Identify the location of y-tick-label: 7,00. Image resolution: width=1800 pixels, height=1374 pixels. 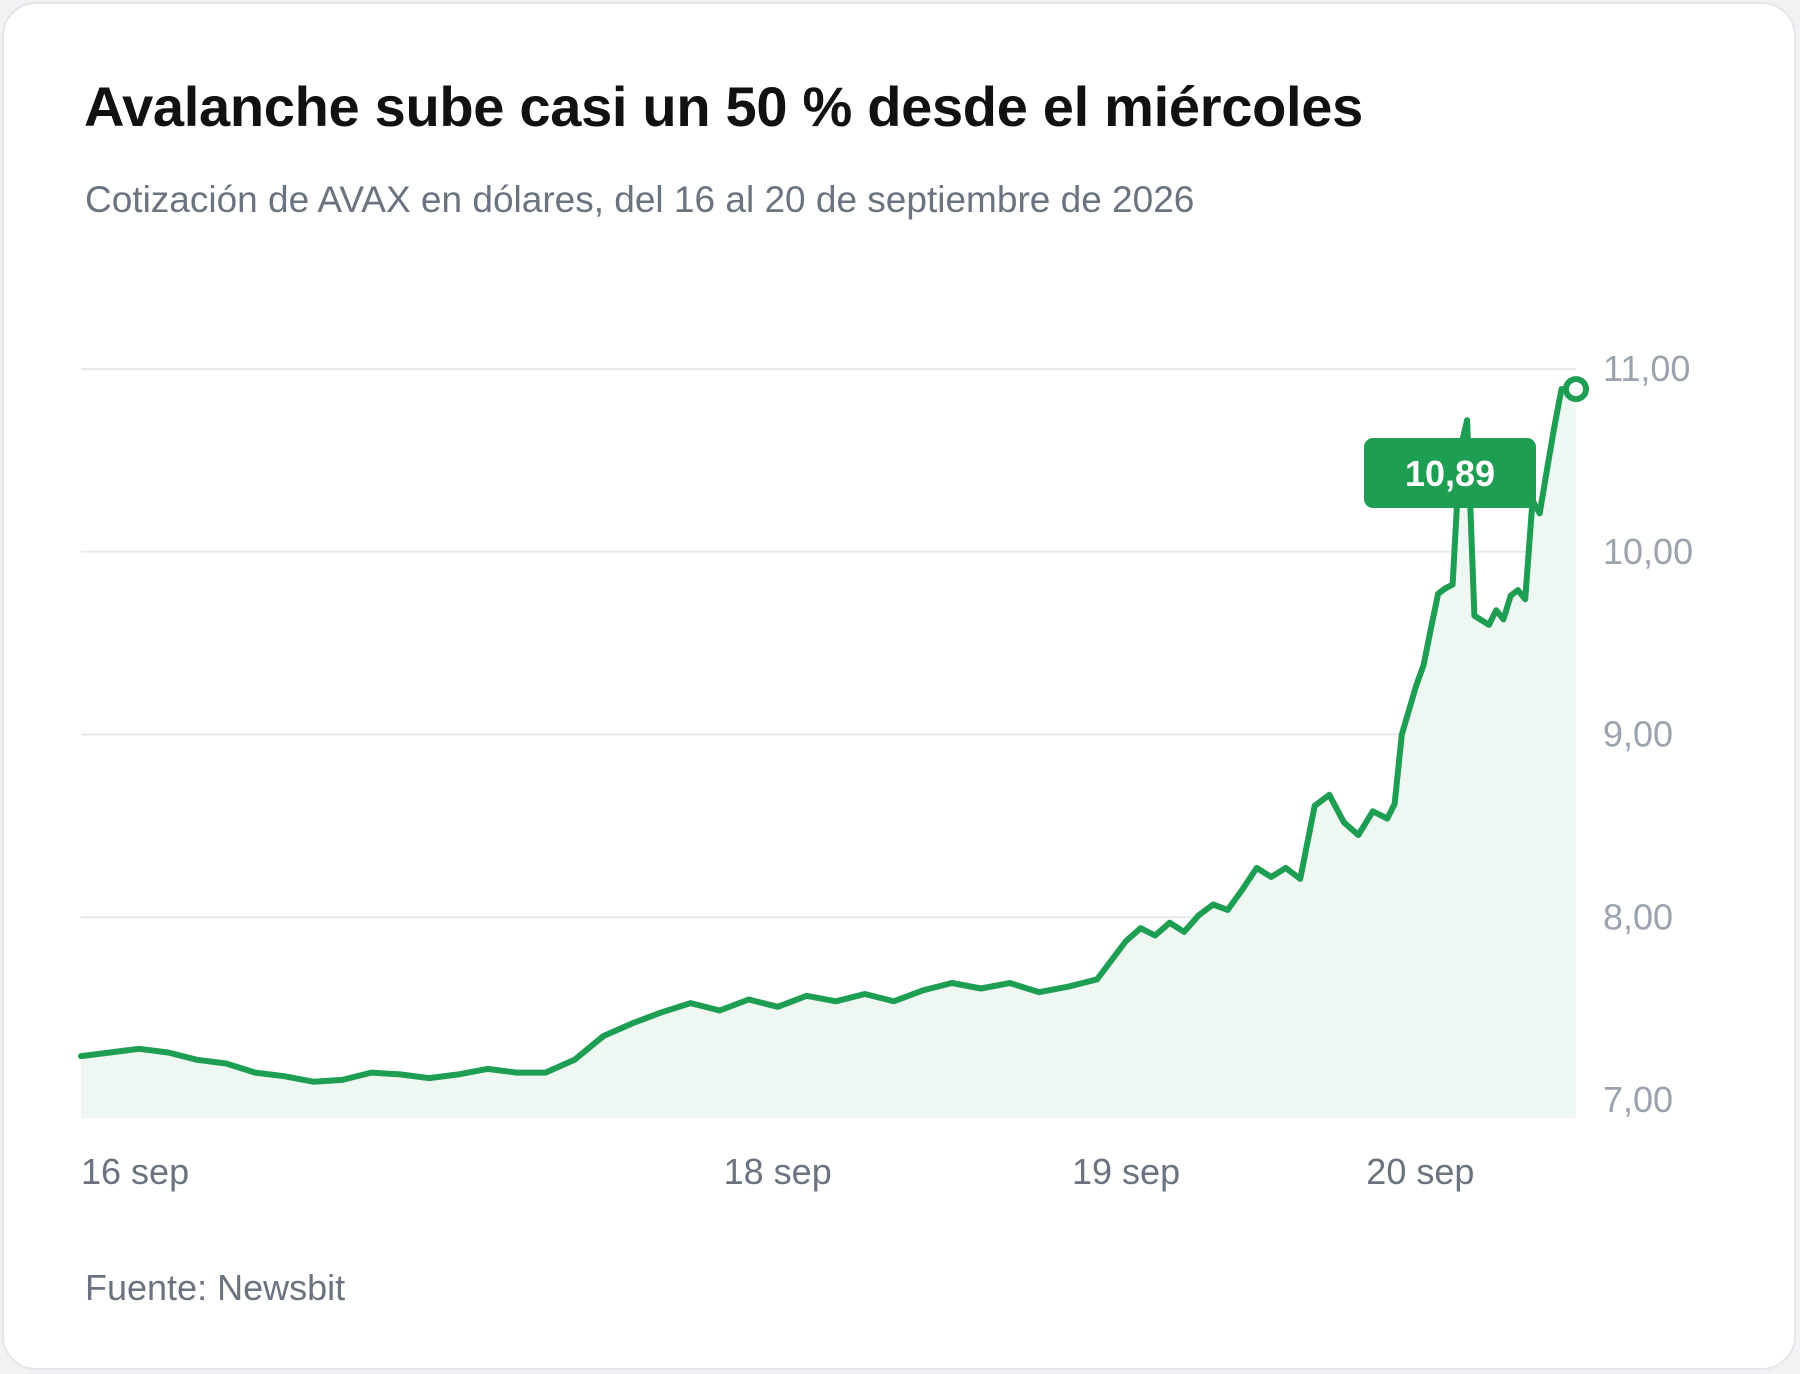
(1638, 1099).